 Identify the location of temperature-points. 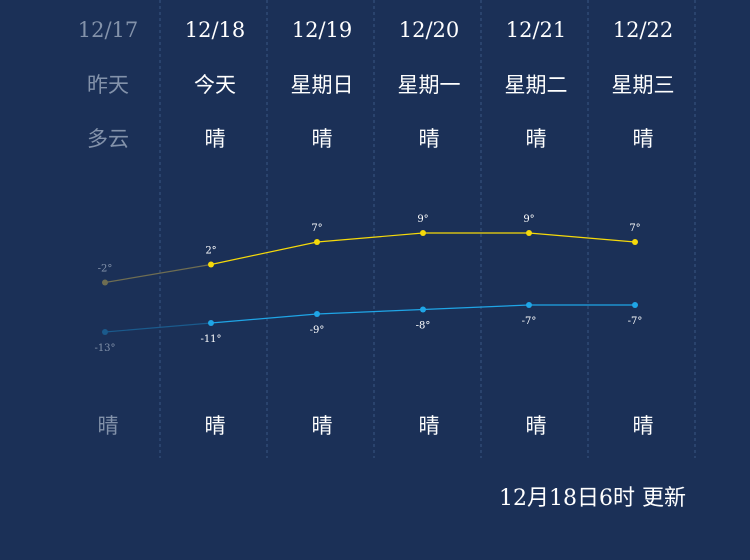
(370, 282).